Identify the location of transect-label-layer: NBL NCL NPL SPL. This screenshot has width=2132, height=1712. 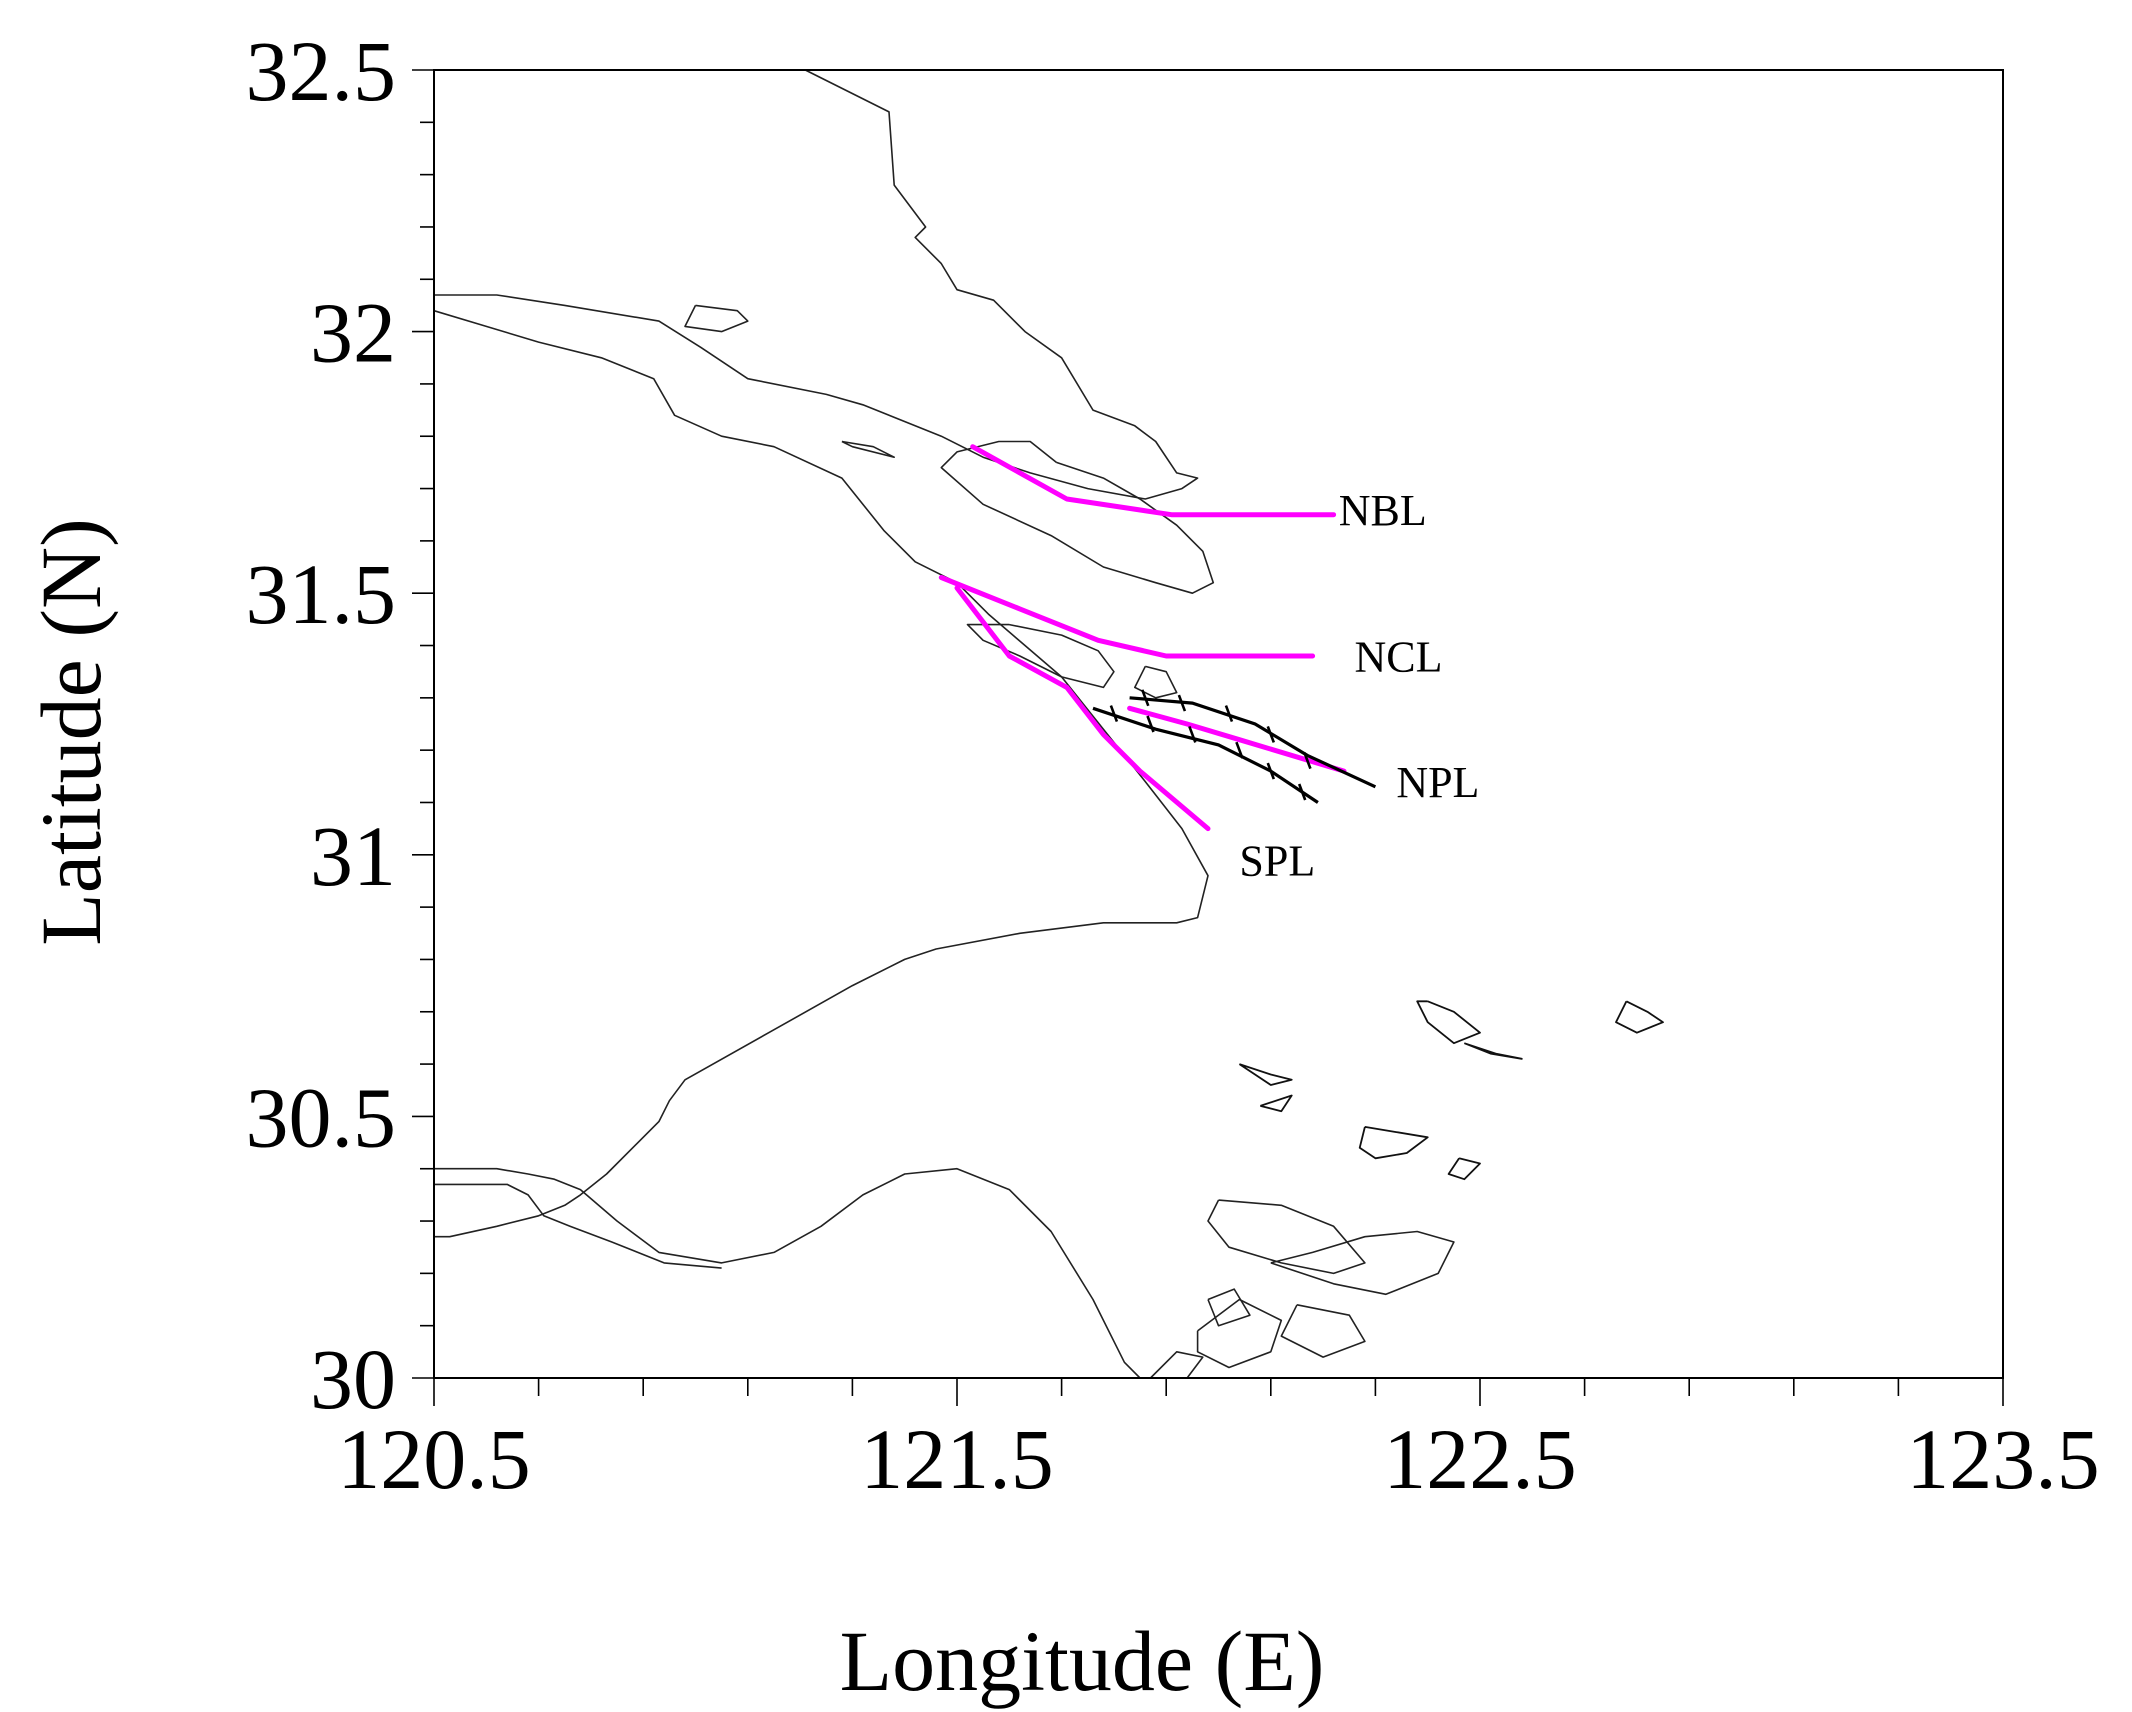
(1359, 686).